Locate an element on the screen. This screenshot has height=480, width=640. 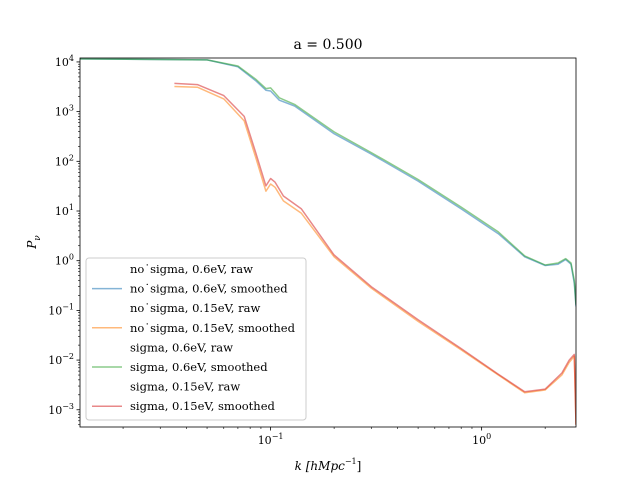
legend-entry-label: no˙sigma, 0.6eV, raw is located at coordinates (191, 269).